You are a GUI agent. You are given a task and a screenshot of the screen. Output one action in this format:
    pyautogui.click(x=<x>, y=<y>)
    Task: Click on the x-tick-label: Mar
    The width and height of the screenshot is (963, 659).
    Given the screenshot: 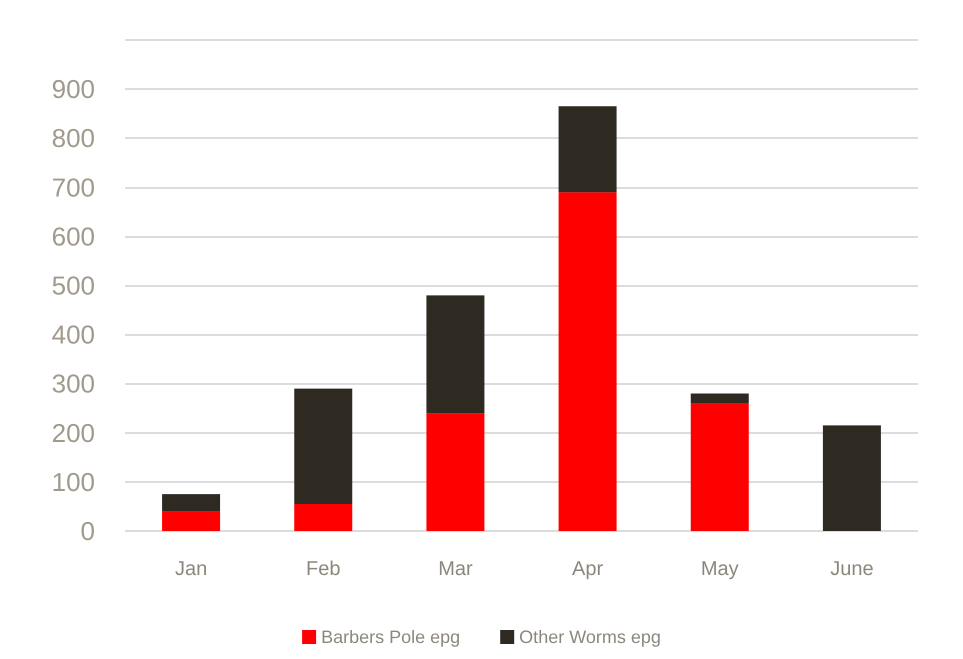 What is the action you would take?
    pyautogui.click(x=455, y=569)
    